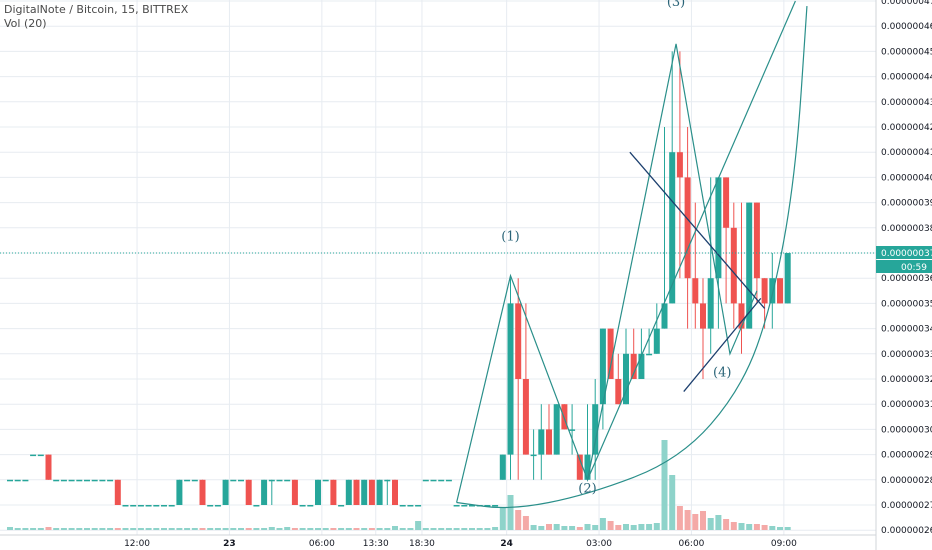 This screenshot has height=550, width=932. Describe the element at coordinates (438, 541) in the screenshot. I see `time-axis: 12:00 23 06:00 13:30 18:30 24 03:00 06:00 09:00` at that location.